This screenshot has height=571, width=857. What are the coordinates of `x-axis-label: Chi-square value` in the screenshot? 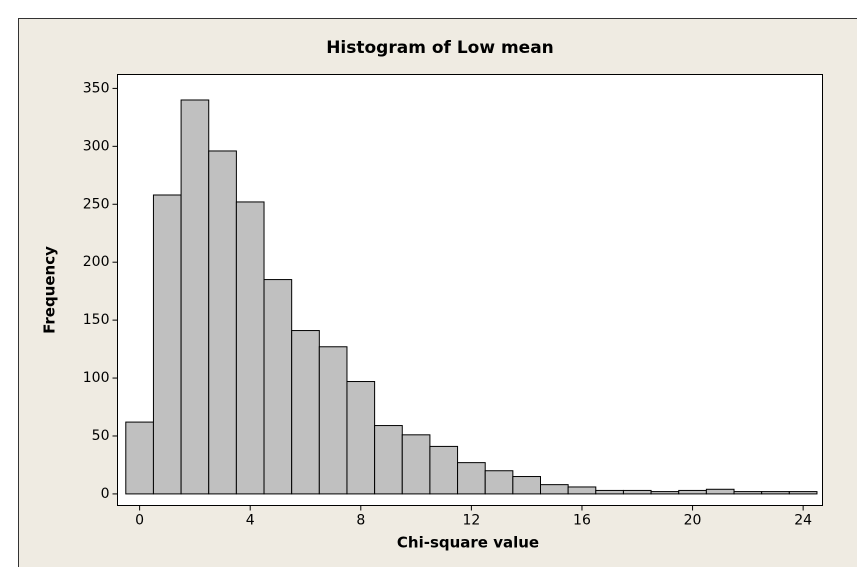 It's located at (468, 543).